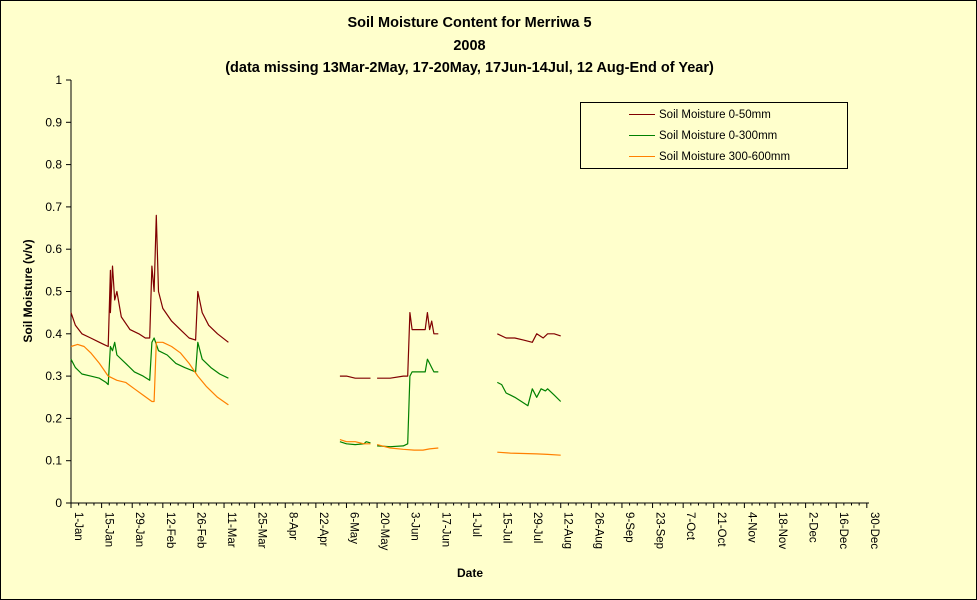  I want to click on legend-label-0-50mm: Soil Moisture 0-50mm, so click(715, 115).